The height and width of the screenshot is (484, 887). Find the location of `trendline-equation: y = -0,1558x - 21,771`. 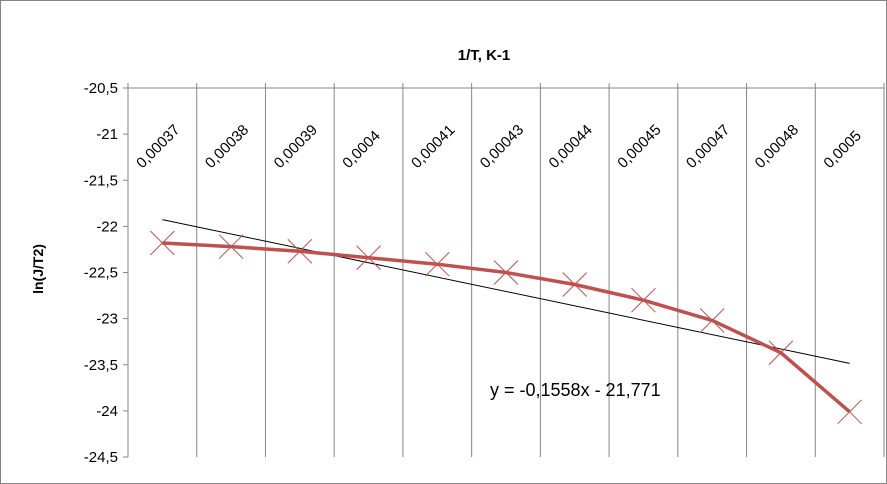

trendline-equation: y = -0,1558x - 21,771 is located at coordinates (575, 390).